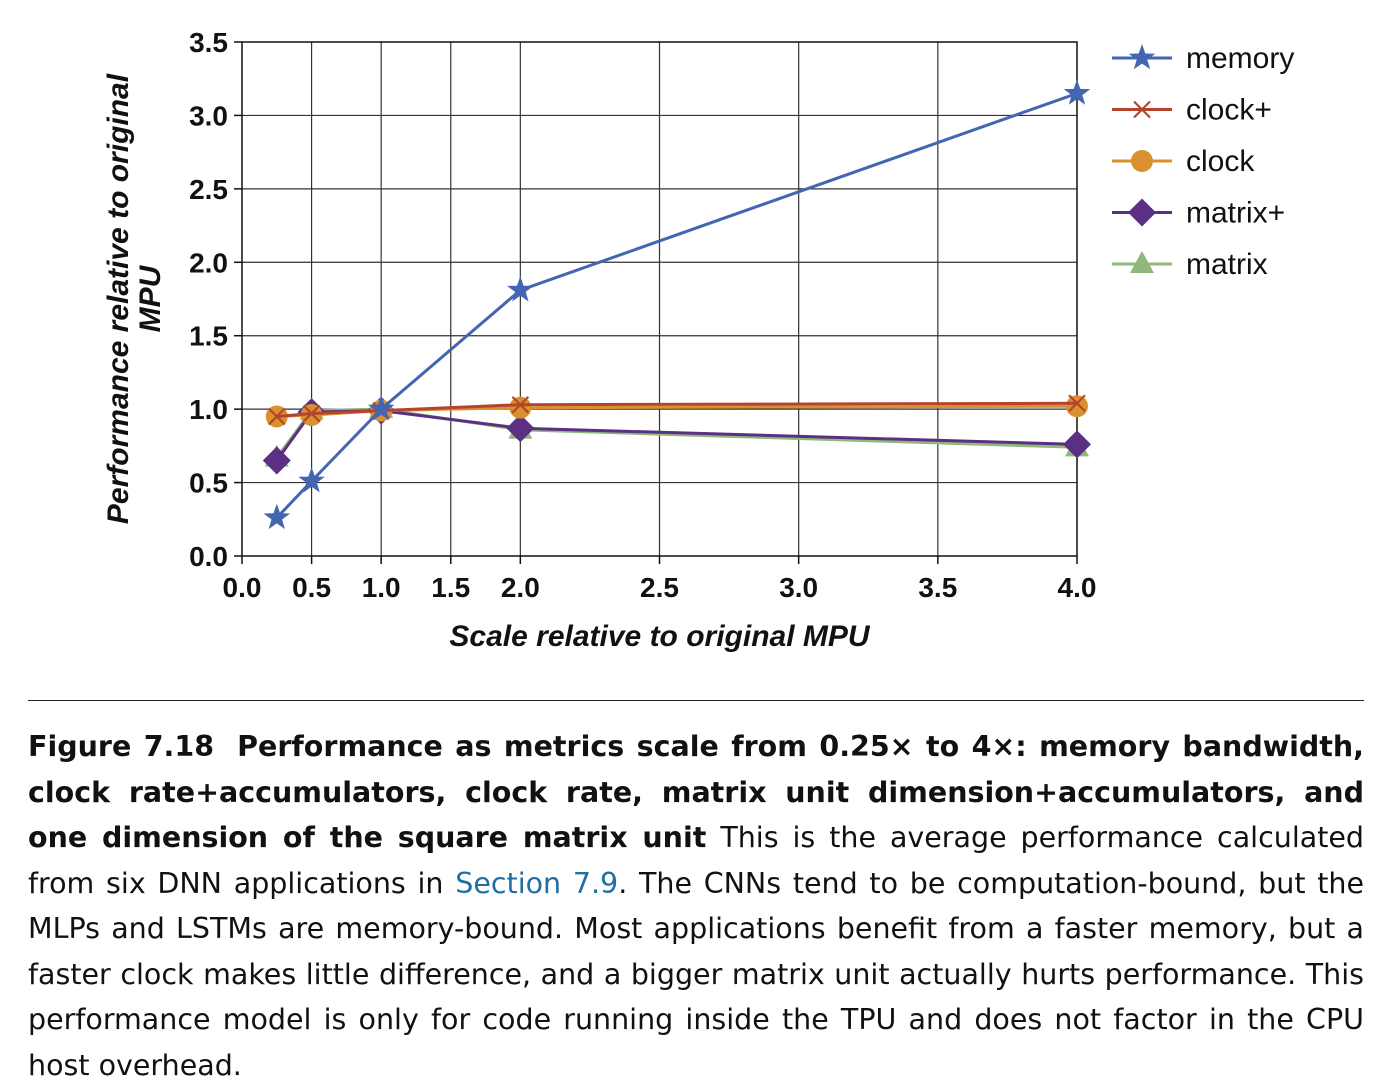 The width and height of the screenshot is (1400, 1088). What do you see at coordinates (121, 746) in the screenshot?
I see `caption-label: Figure 7.18` at bounding box center [121, 746].